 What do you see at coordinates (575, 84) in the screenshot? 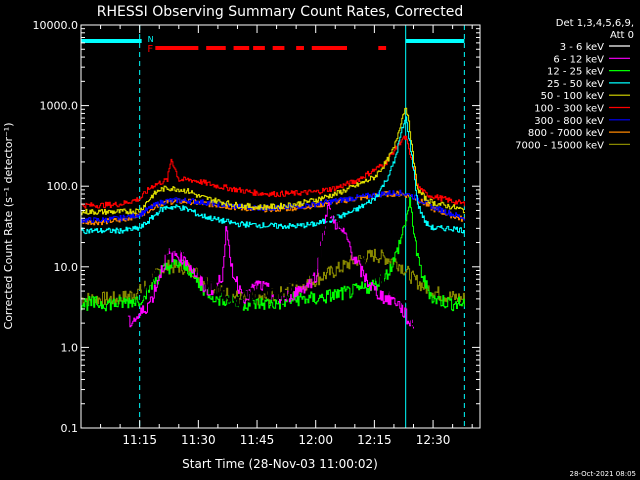
I see `legend-label: 25 - 50 keV` at bounding box center [575, 84].